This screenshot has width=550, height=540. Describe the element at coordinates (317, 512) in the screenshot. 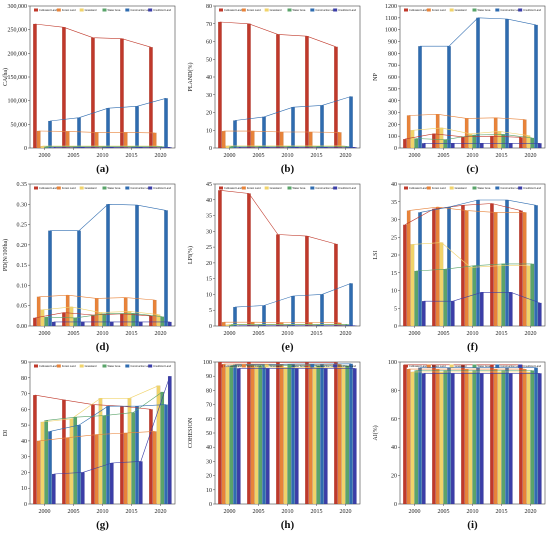

I see `x-tick-label: 2015` at that location.